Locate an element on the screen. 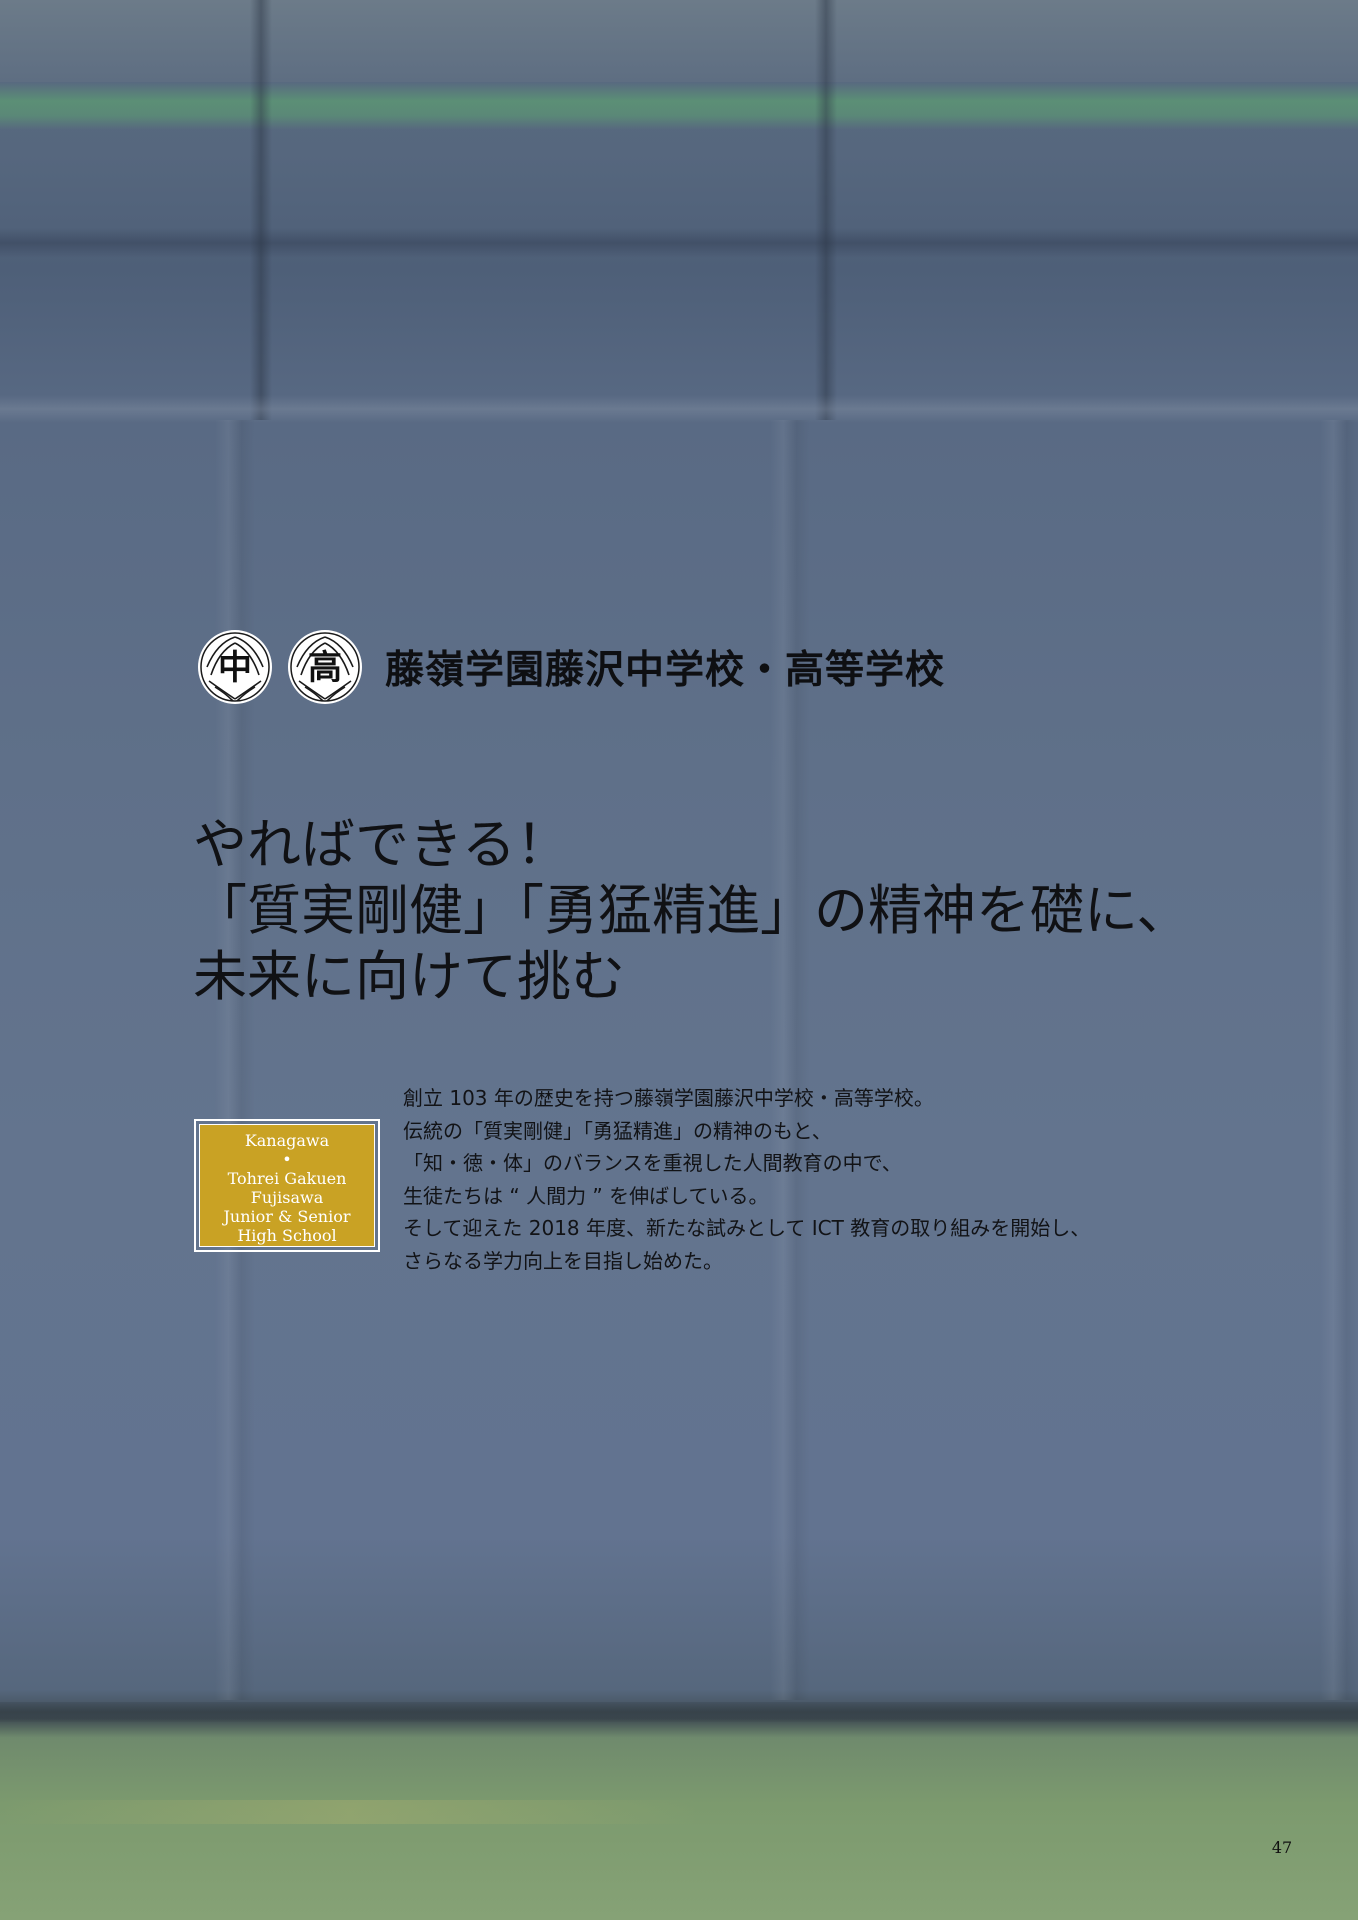 This screenshot has height=1920, width=1358. school-header: 中 高 藤嶺学園藤沢中学校・高等学校 is located at coordinates (571, 667).